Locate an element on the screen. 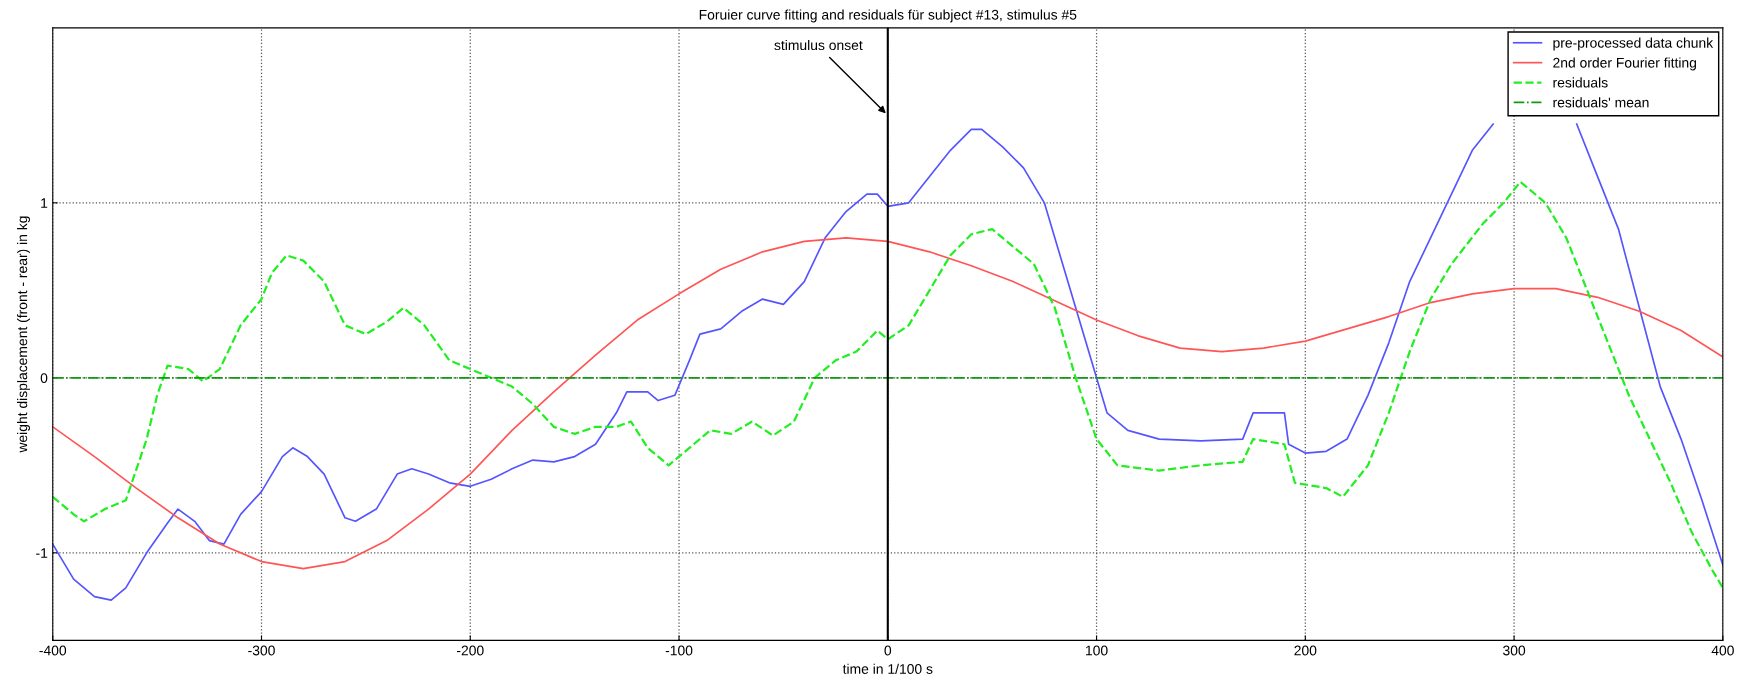 This screenshot has height=696, width=1758. x-tick-label: 100 is located at coordinates (1097, 650).